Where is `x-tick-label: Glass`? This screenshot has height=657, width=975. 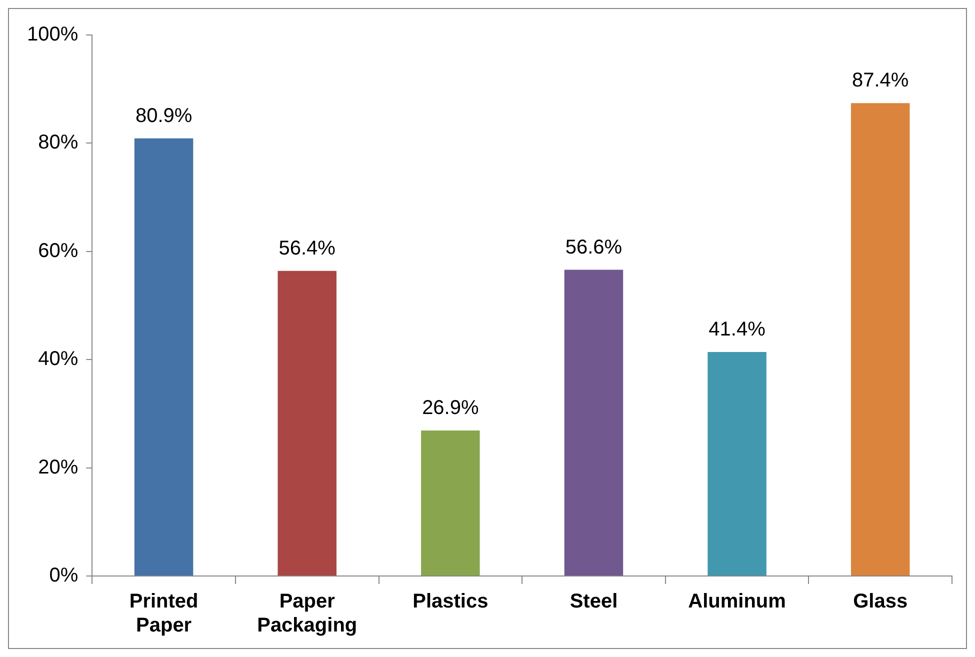
x-tick-label: Glass is located at coordinates (880, 601).